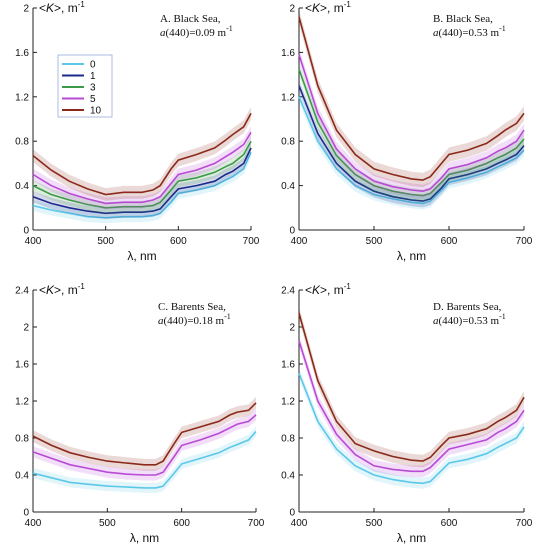 This screenshot has height=550, width=539. I want to click on legend-label: 1, so click(93, 76).